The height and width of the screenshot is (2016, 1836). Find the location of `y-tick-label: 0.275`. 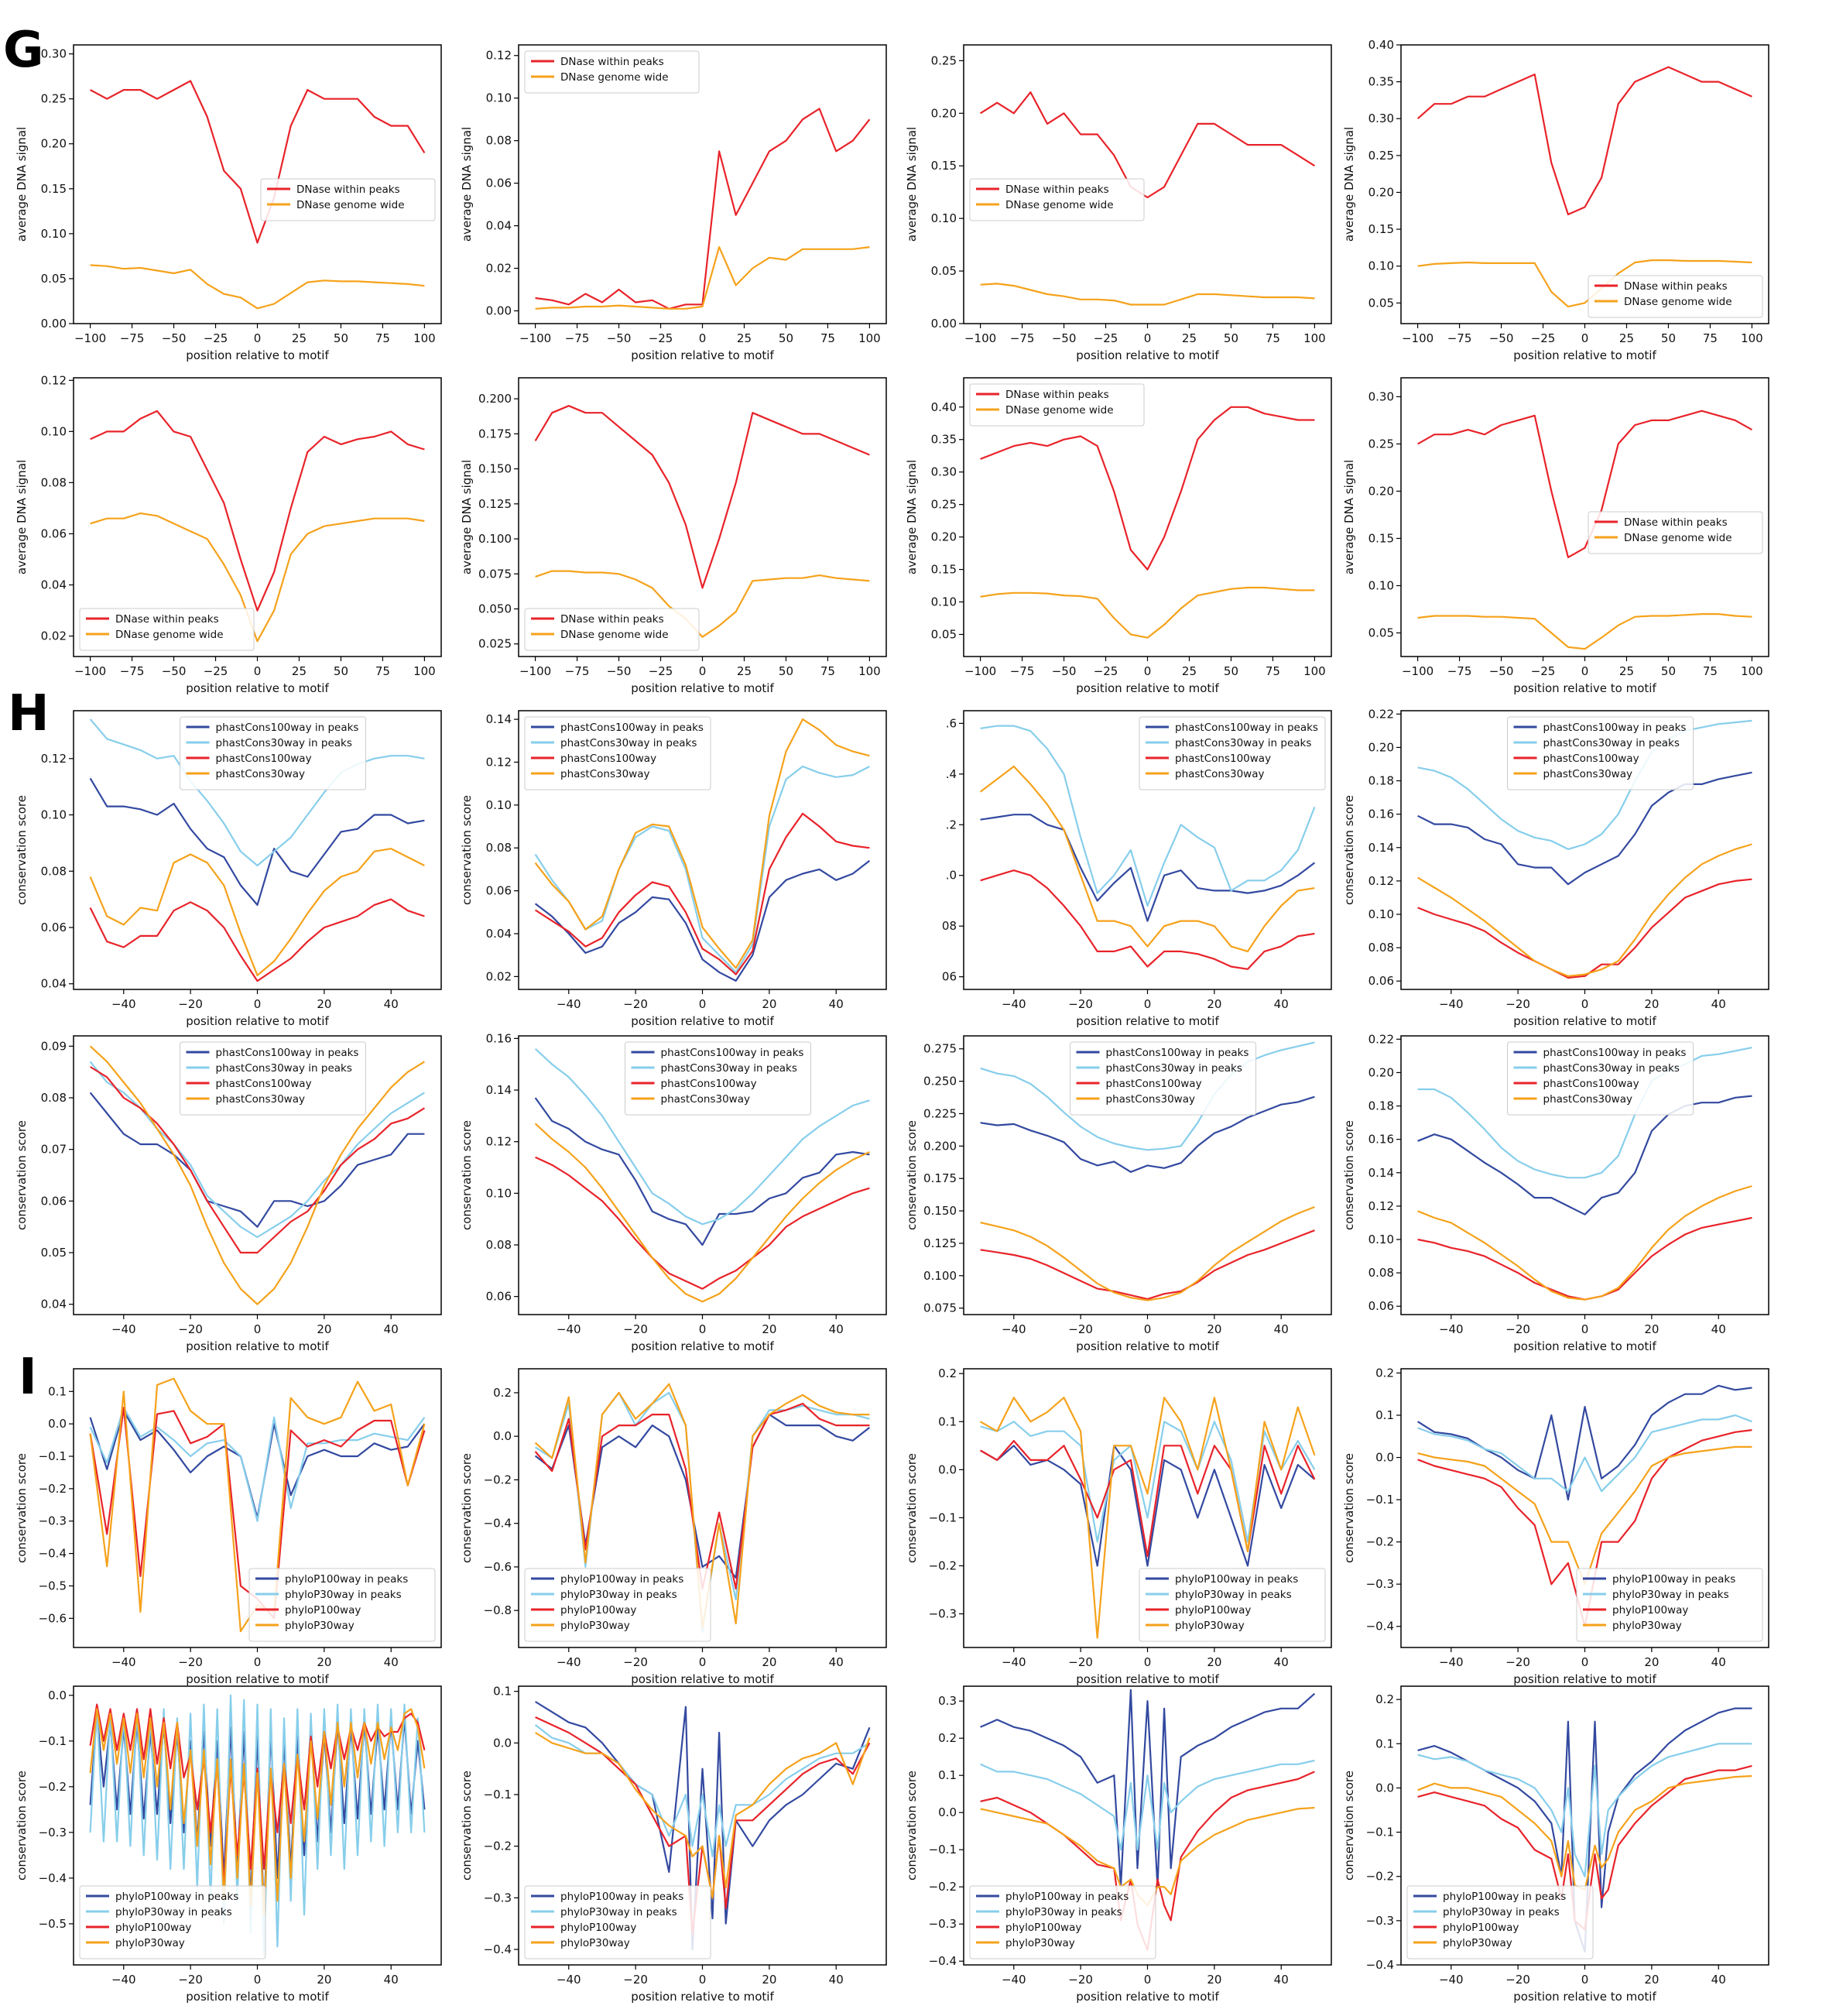

y-tick-label: 0.275 is located at coordinates (940, 1049).